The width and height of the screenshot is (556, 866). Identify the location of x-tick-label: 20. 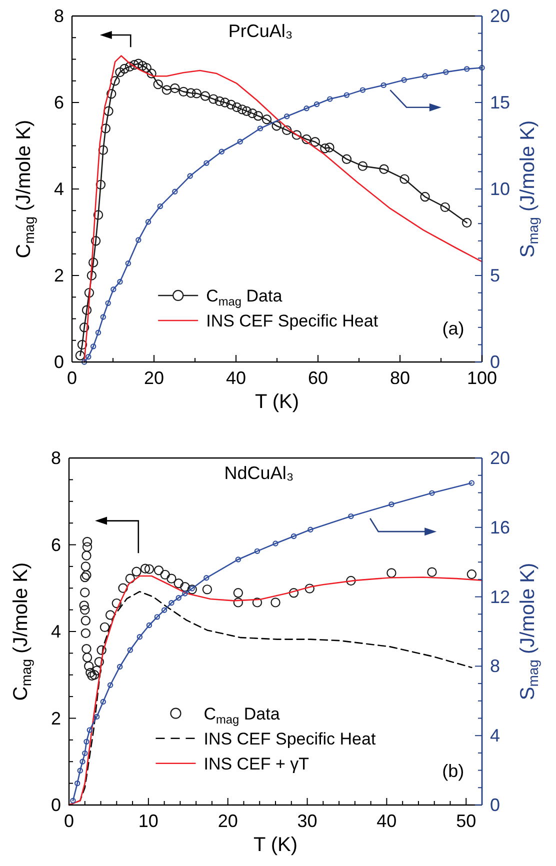
(154, 378).